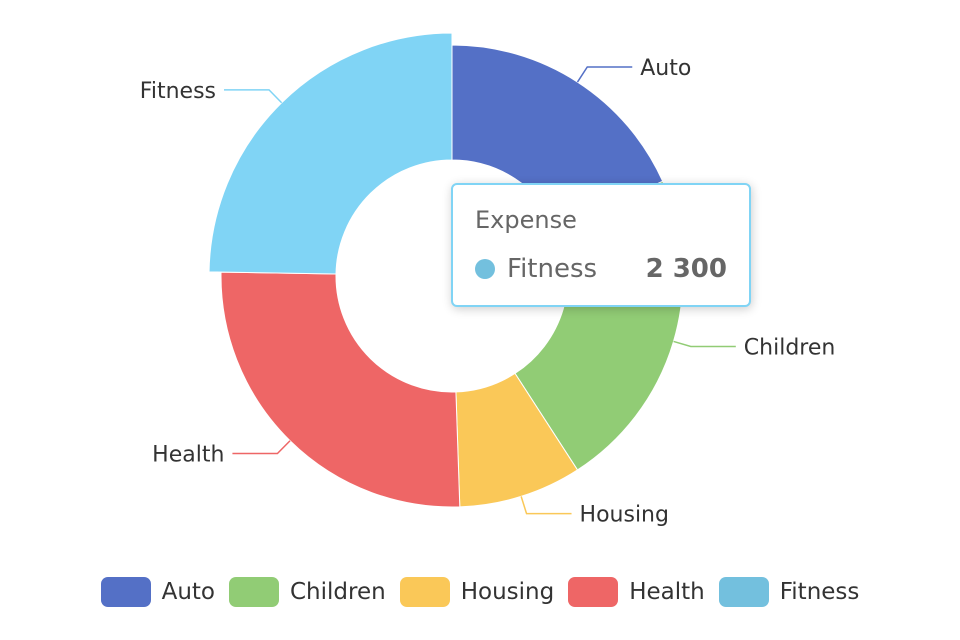 The height and width of the screenshot is (640, 960). What do you see at coordinates (178, 91) in the screenshot?
I see `slice-label-fitness: Fitness` at bounding box center [178, 91].